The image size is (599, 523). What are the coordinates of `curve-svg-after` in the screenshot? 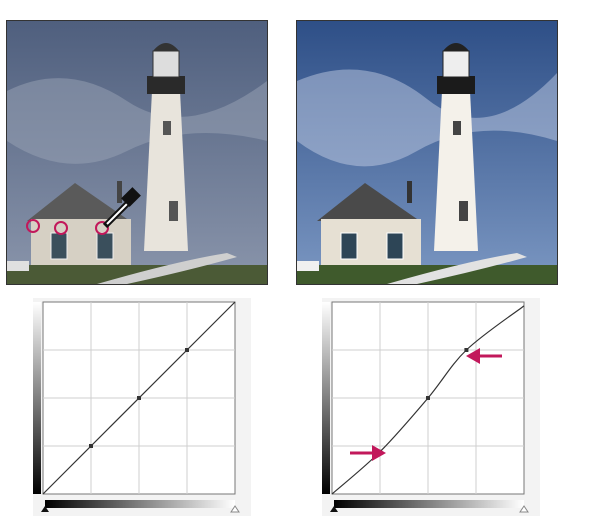 It's located at (425, 407).